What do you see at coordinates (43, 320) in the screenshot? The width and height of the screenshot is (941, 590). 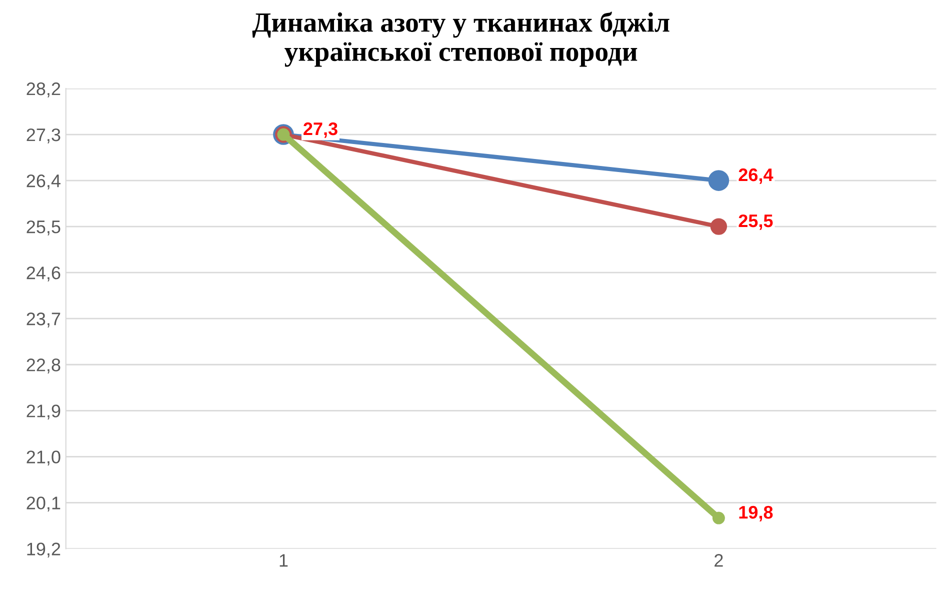 I see `y-tick-label: 23,7` at bounding box center [43, 320].